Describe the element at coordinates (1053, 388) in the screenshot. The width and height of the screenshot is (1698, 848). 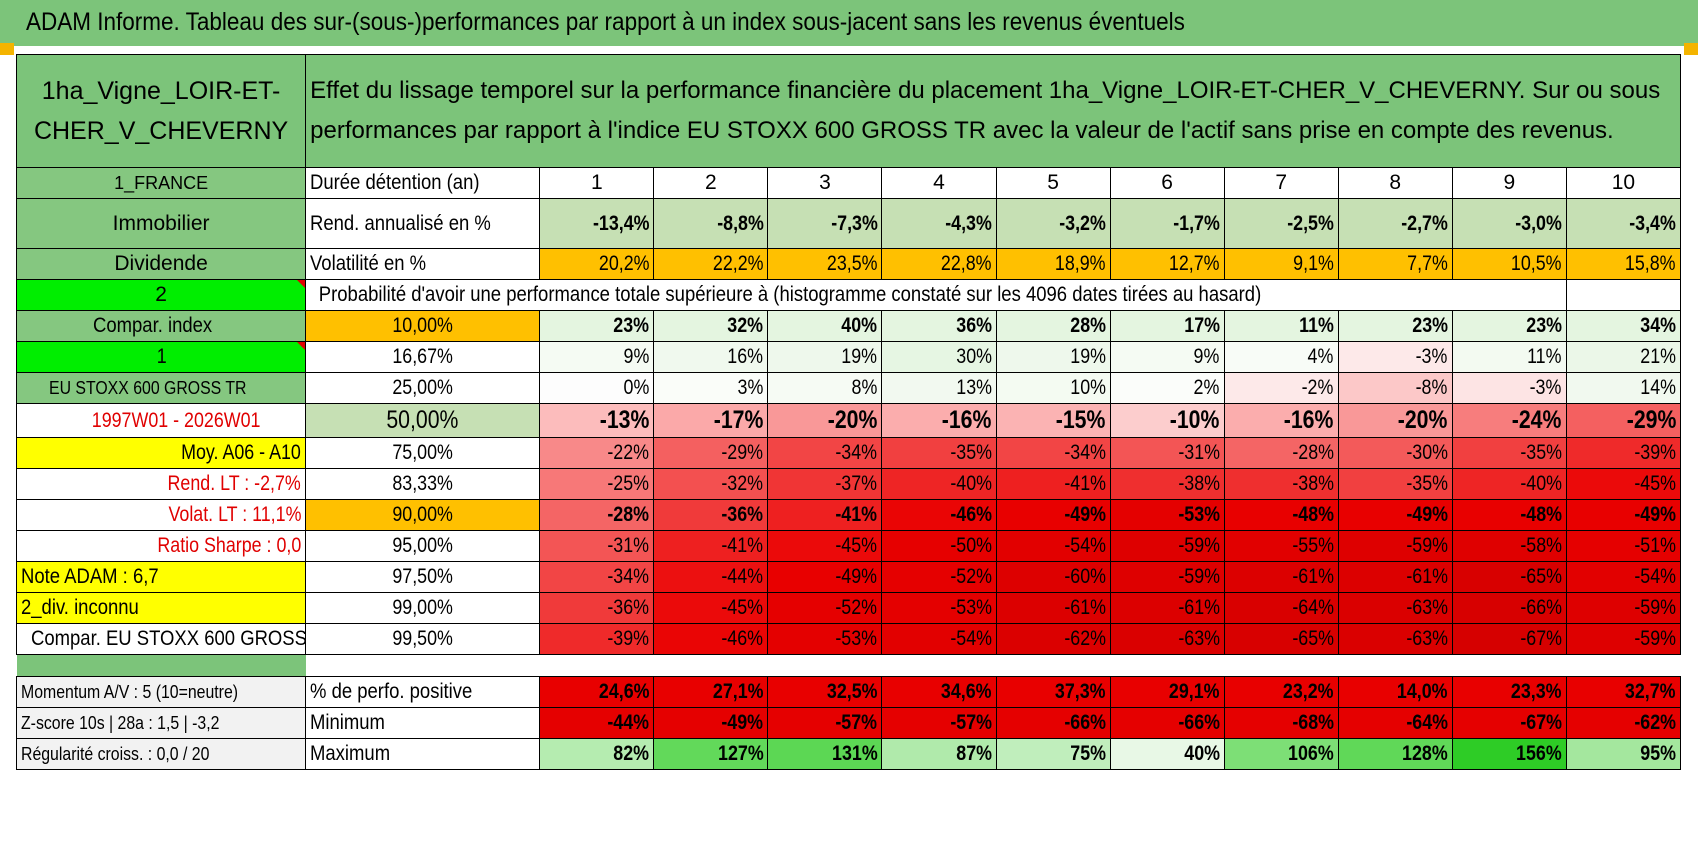
I see `quantile-value: 10%` at that location.